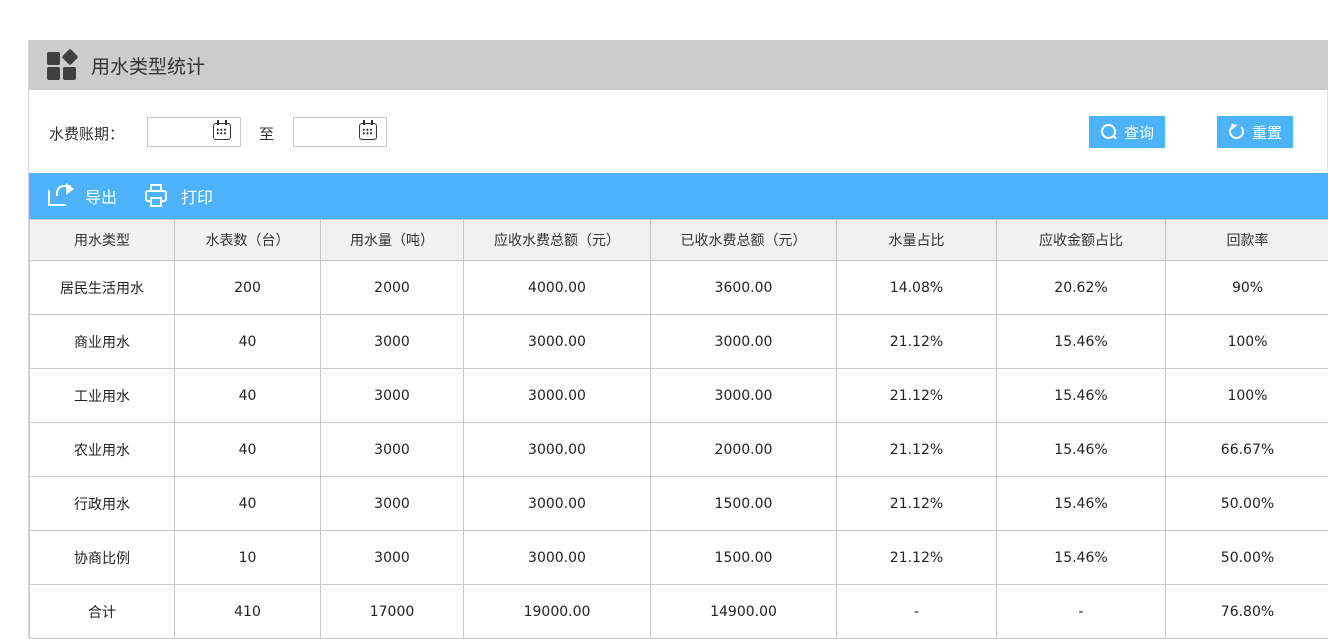 The width and height of the screenshot is (1328, 639). What do you see at coordinates (392, 288) in the screenshot?
I see `table-cell: 2000` at bounding box center [392, 288].